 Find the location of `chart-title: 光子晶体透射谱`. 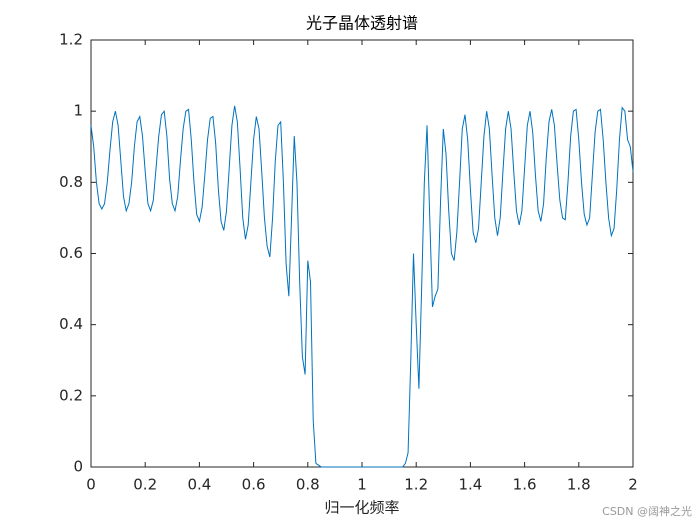

chart-title: 光子晶体透射谱 is located at coordinates (362, 23).